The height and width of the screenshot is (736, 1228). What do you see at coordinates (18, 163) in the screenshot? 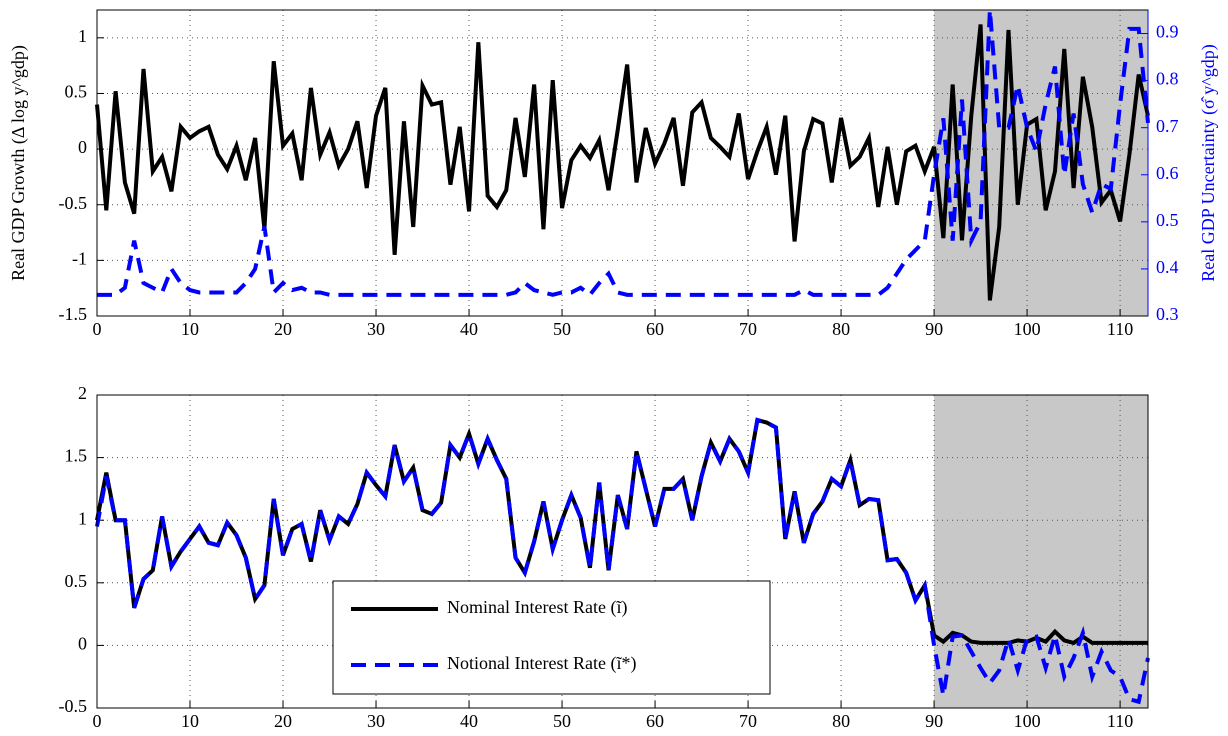
I see `y-axis-label: Real GDP Growth (Δ log y^gdp)` at bounding box center [18, 163].